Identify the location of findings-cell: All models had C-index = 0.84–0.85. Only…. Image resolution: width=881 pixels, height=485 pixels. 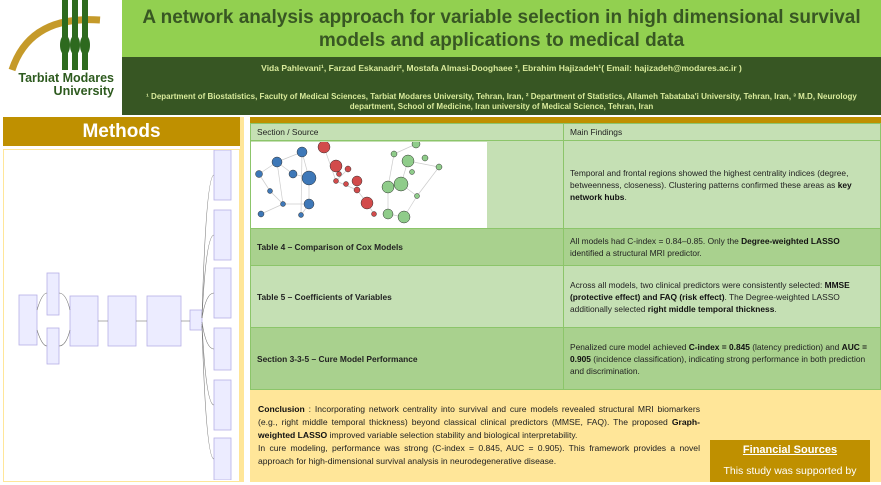
(722, 247).